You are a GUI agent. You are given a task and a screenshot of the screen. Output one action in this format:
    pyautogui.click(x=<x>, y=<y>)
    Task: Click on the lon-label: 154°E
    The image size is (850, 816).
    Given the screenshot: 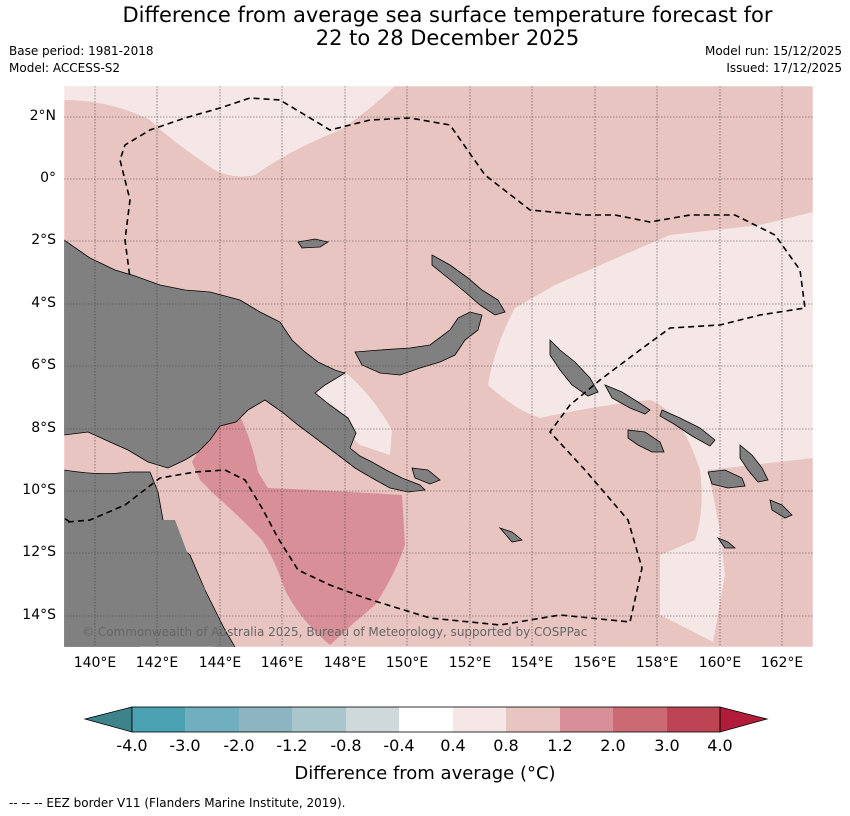 What is the action you would take?
    pyautogui.click(x=532, y=663)
    